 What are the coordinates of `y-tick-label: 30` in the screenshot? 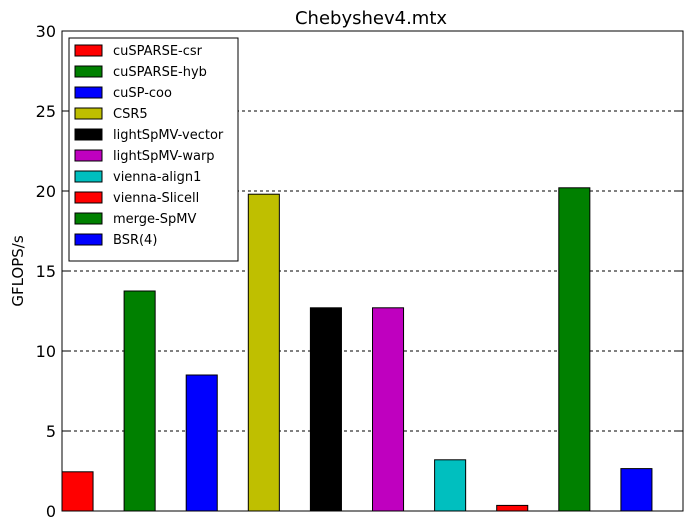 It's located at (46, 31).